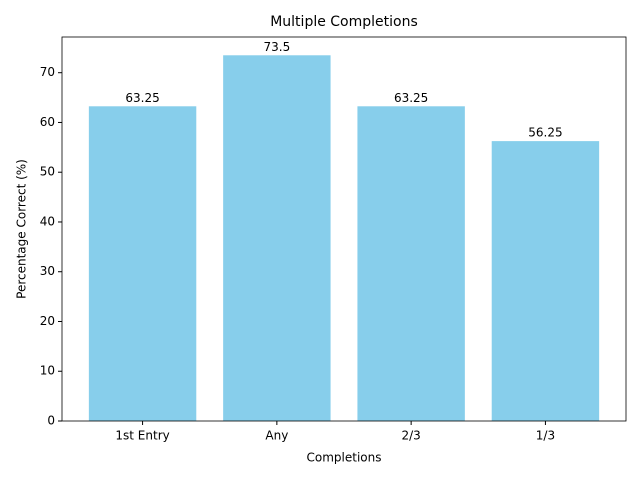 This screenshot has height=480, width=640. I want to click on y-tick-label: 40, so click(47, 221).